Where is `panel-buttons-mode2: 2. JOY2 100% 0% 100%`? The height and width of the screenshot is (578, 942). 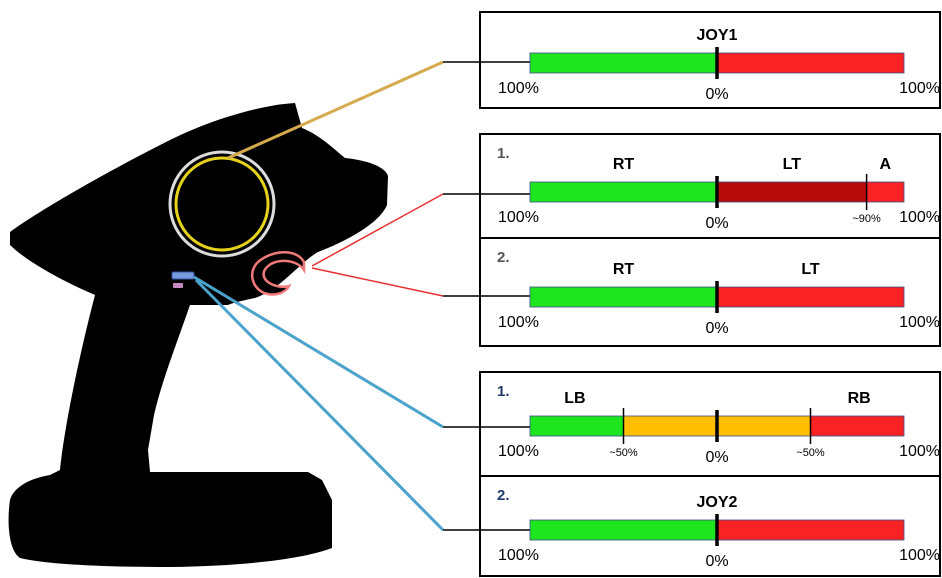 panel-buttons-mode2: 2. JOY2 100% 0% 100% is located at coordinates (692, 526).